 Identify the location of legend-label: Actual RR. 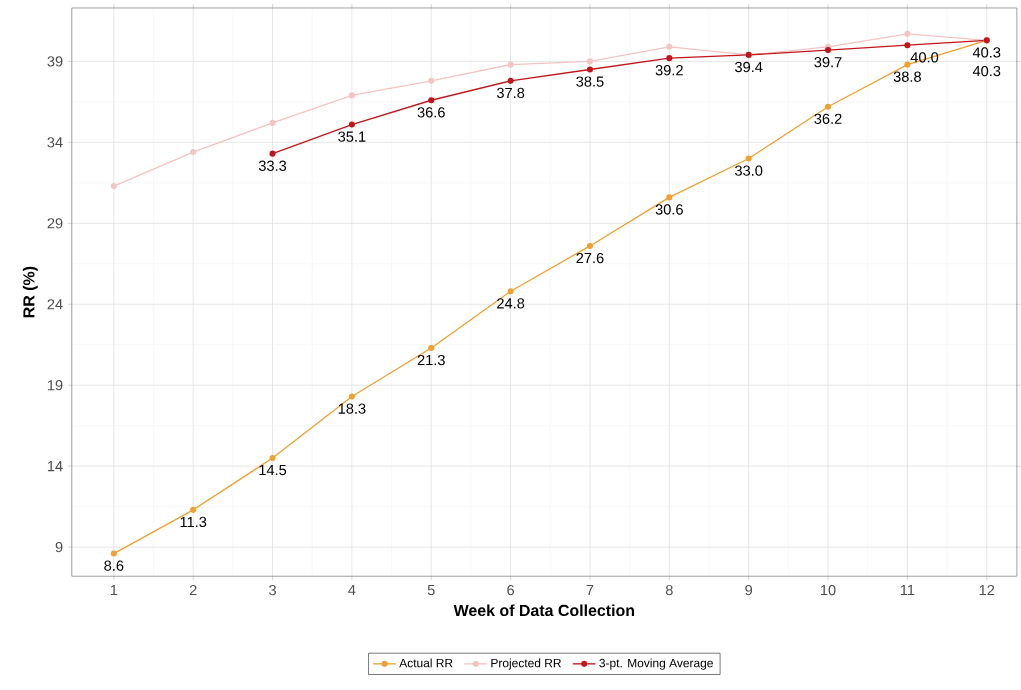
(426, 663).